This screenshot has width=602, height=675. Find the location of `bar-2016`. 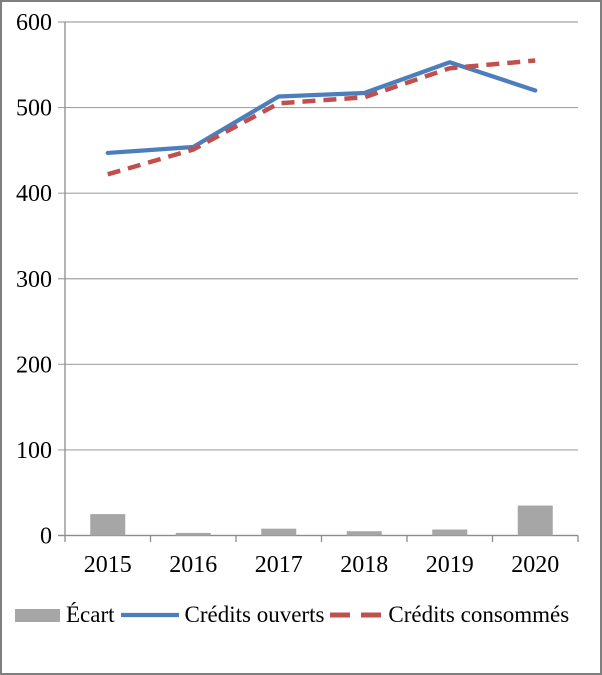

bar-2016 is located at coordinates (193, 534).